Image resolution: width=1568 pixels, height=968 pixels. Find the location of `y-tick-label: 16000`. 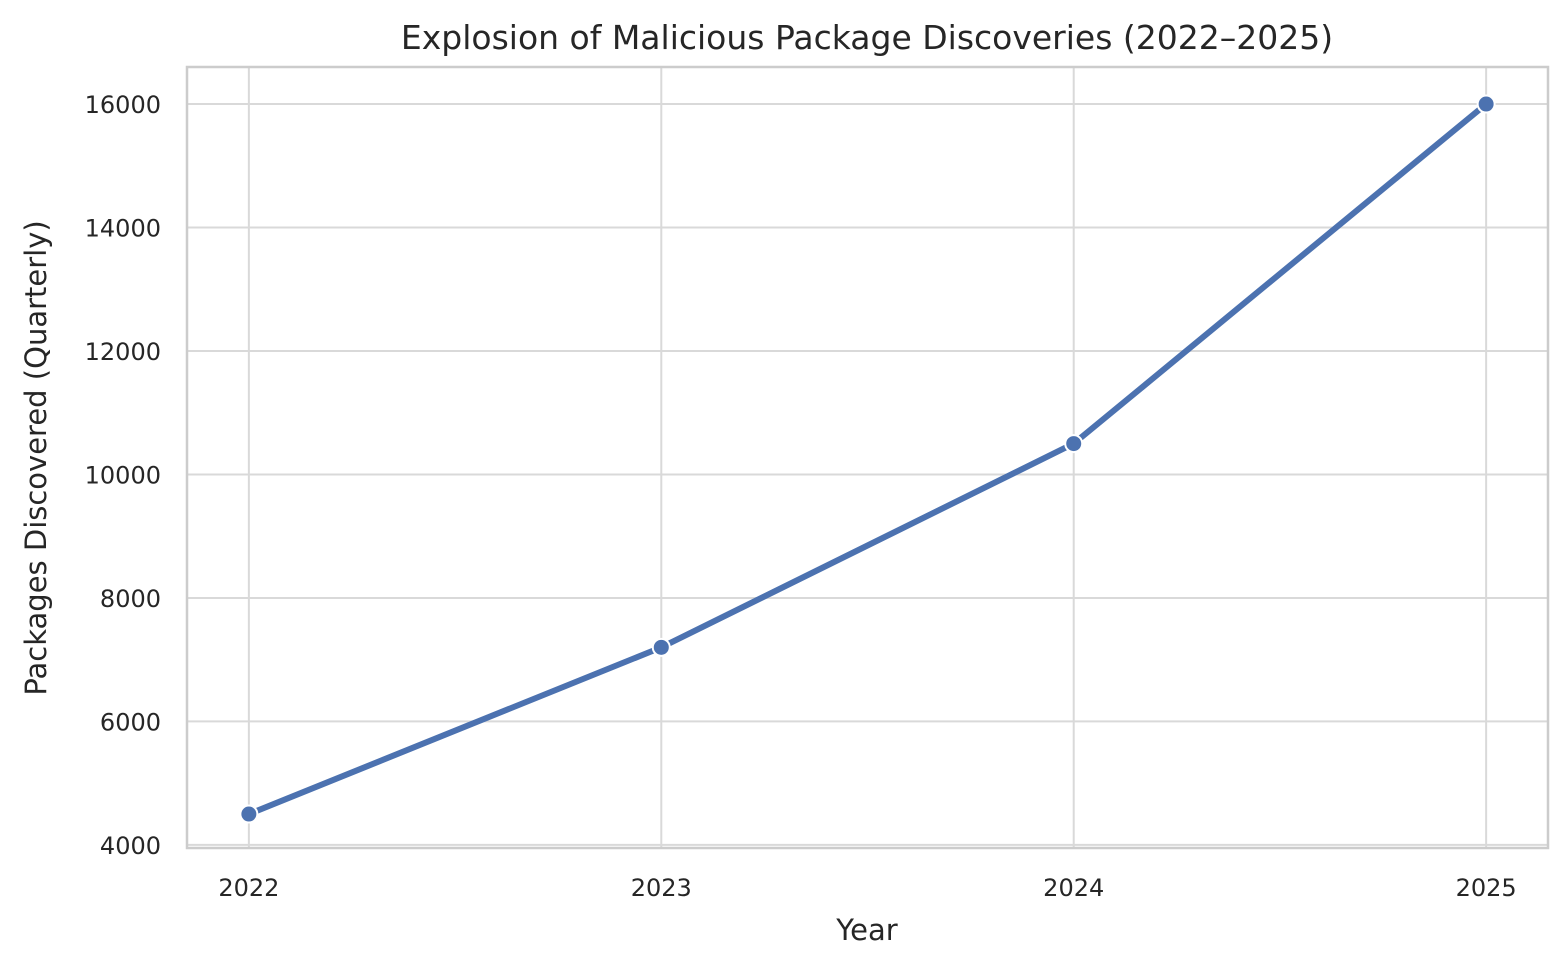

y-tick-label: 16000 is located at coordinates (123, 105).